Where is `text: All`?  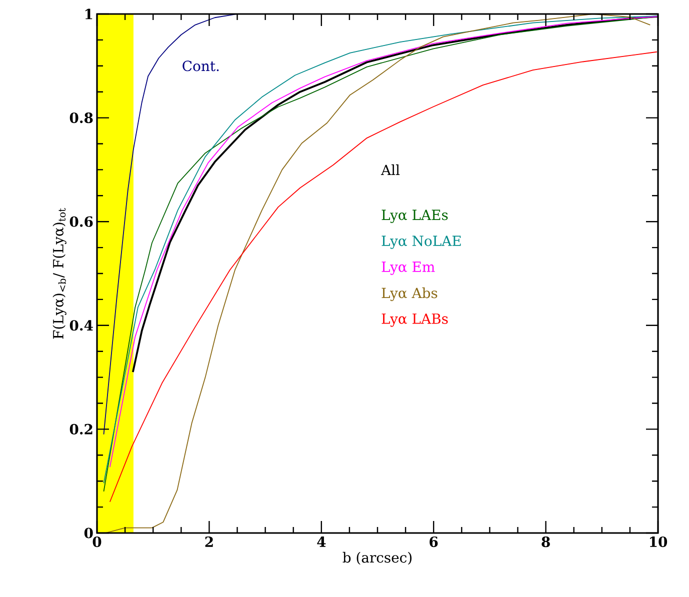 text: All is located at coordinates (390, 169).